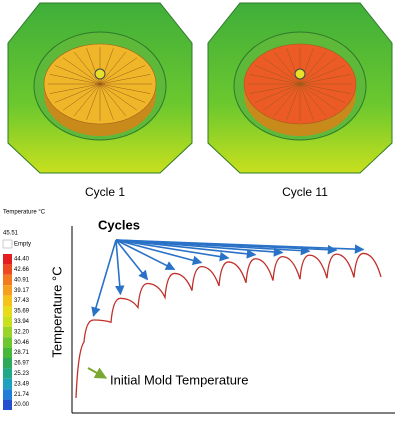  Describe the element at coordinates (22, 384) in the screenshot. I see `legend-label: 23.49` at that location.